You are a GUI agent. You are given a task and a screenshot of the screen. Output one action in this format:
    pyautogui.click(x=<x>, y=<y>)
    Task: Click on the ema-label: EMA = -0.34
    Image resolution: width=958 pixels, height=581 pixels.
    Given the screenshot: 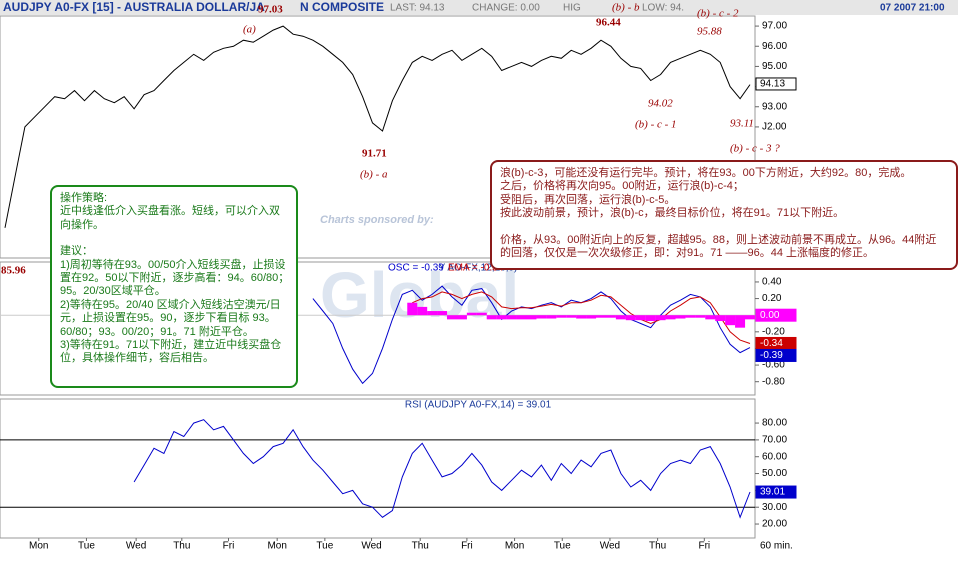 What is the action you would take?
    pyautogui.click(x=476, y=268)
    